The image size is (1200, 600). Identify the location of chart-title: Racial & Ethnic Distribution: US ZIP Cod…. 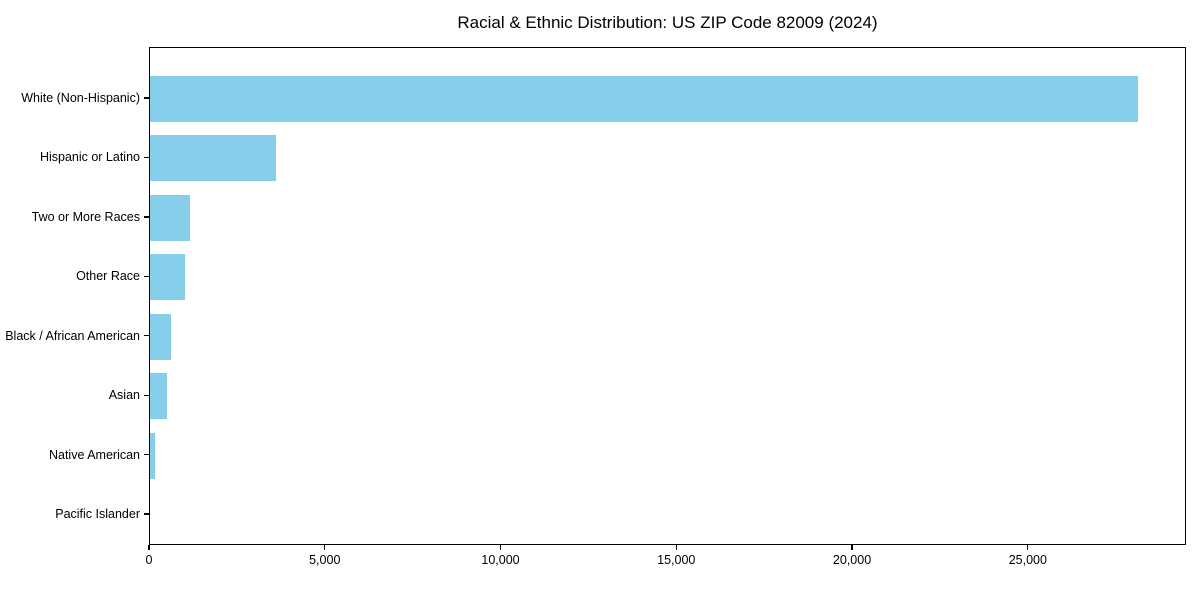
(667, 22).